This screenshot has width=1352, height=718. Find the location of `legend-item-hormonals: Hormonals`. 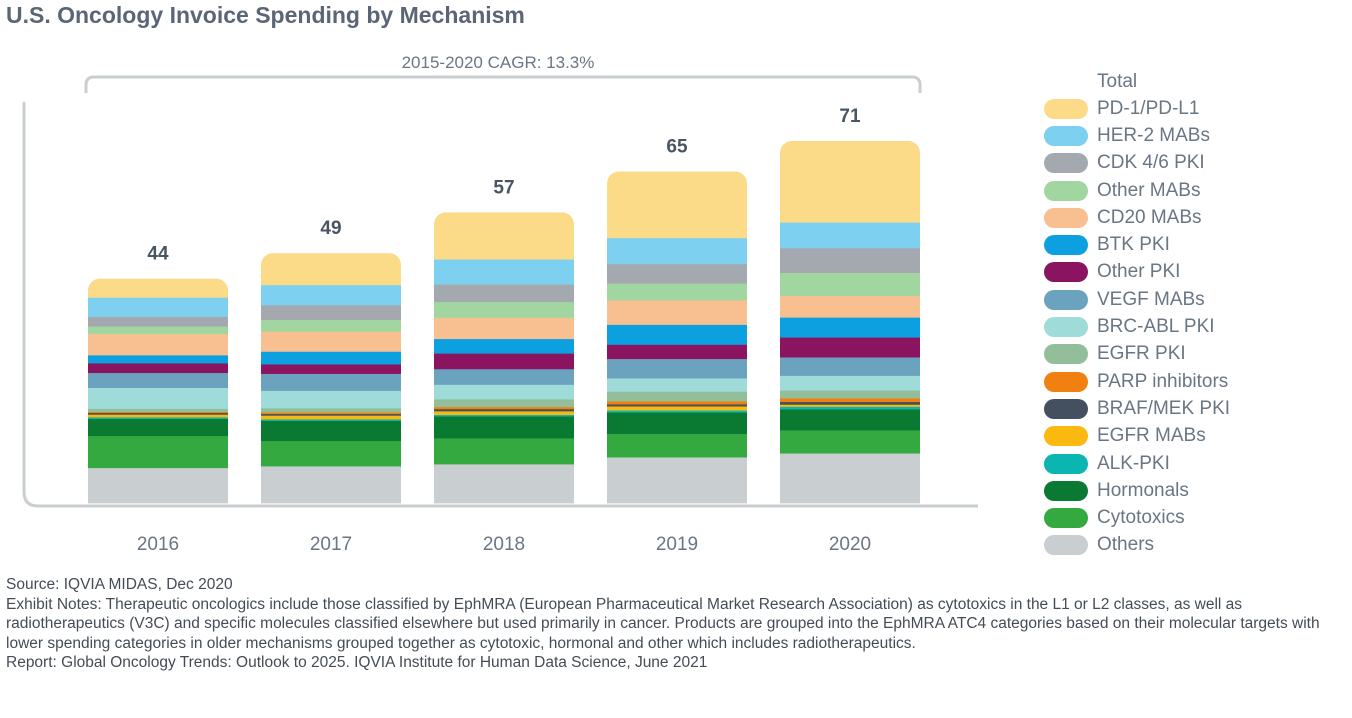

legend-item-hormonals: Hormonals is located at coordinates (1194, 490).